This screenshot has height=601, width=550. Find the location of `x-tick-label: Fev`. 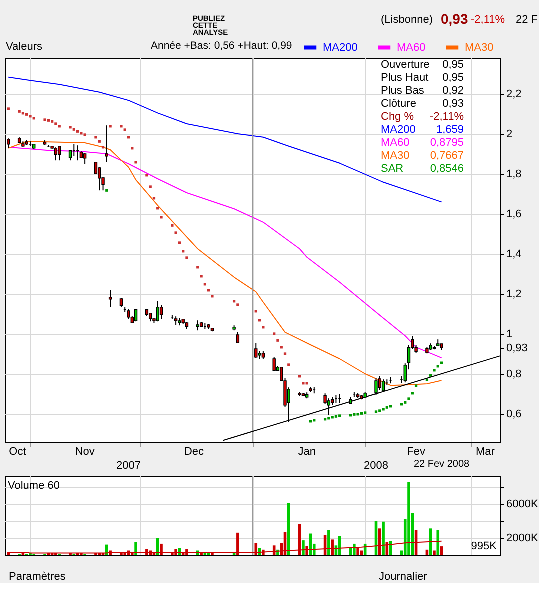

x-tick-label: Fev is located at coordinates (416, 452).